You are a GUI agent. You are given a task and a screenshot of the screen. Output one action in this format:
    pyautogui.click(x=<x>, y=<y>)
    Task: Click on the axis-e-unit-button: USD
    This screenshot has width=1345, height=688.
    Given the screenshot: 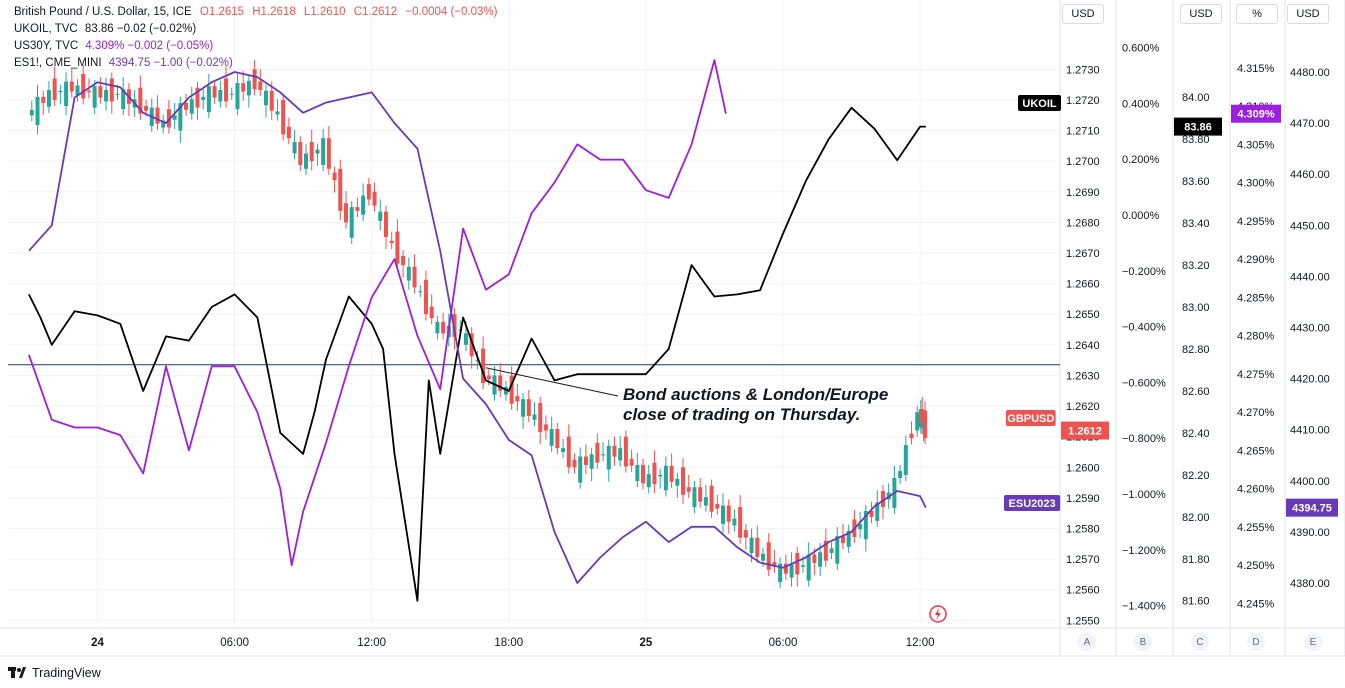 What is the action you would take?
    pyautogui.click(x=1308, y=14)
    